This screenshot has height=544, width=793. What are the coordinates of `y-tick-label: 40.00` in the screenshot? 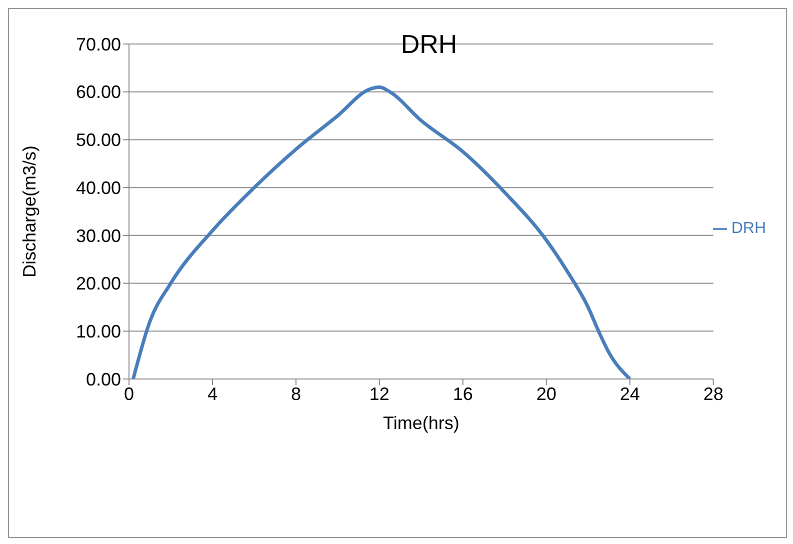 It's located at (98, 188).